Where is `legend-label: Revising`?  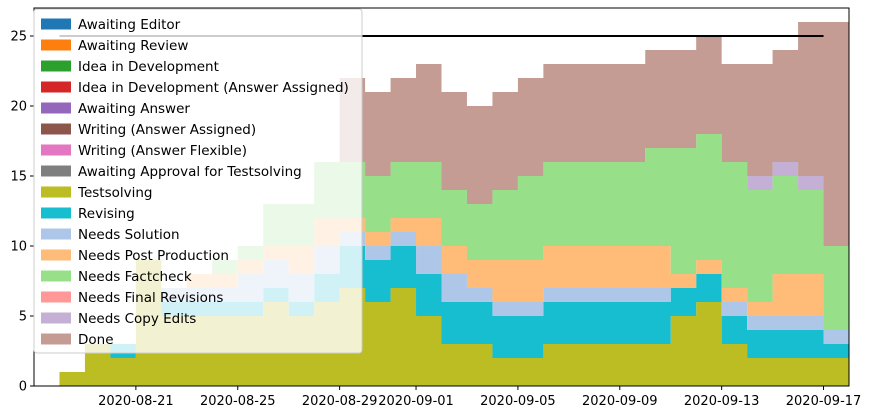
legend-label: Revising is located at coordinates (106, 214).